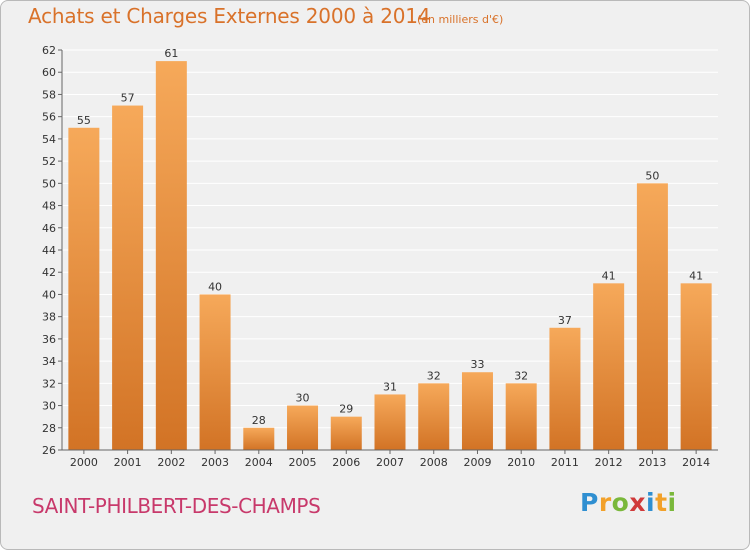 This screenshot has height=550, width=750. What do you see at coordinates (521, 462) in the screenshot?
I see `x-tick-label: 2010` at bounding box center [521, 462].